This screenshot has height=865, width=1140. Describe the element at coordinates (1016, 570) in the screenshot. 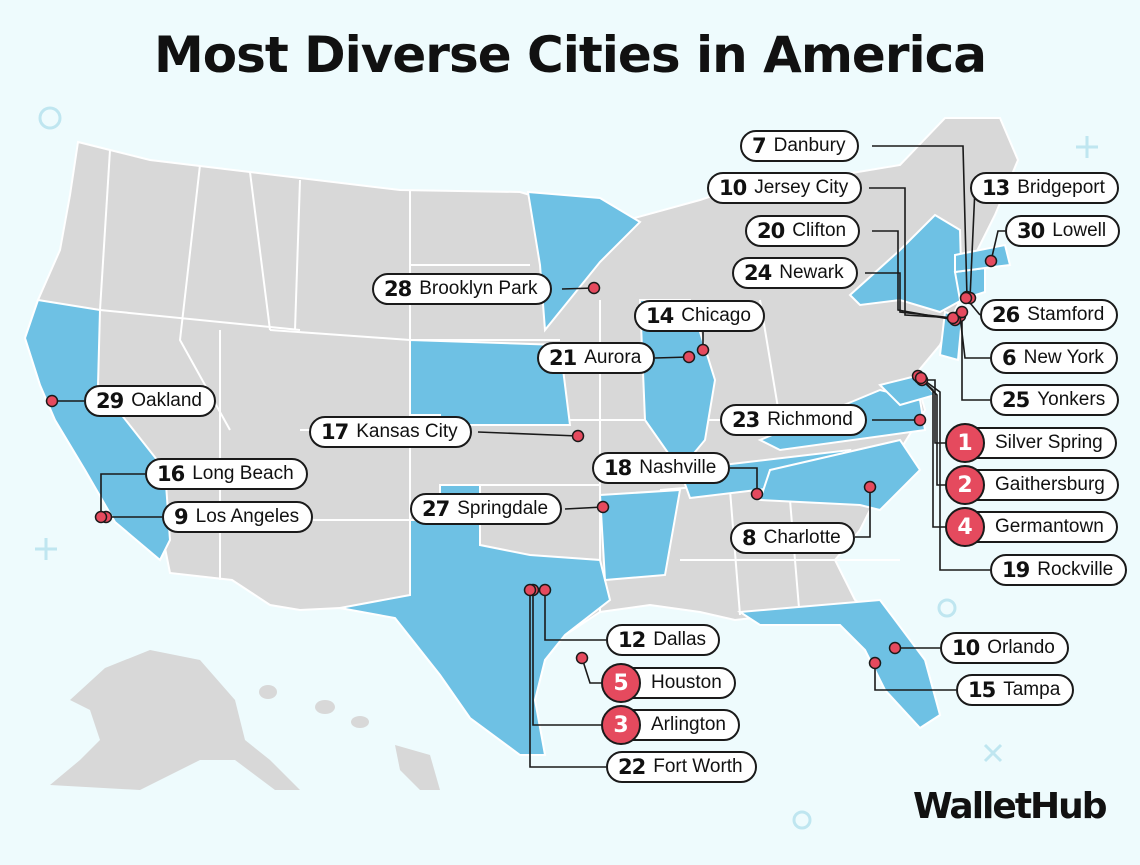

I see `rank-number: 19` at that location.